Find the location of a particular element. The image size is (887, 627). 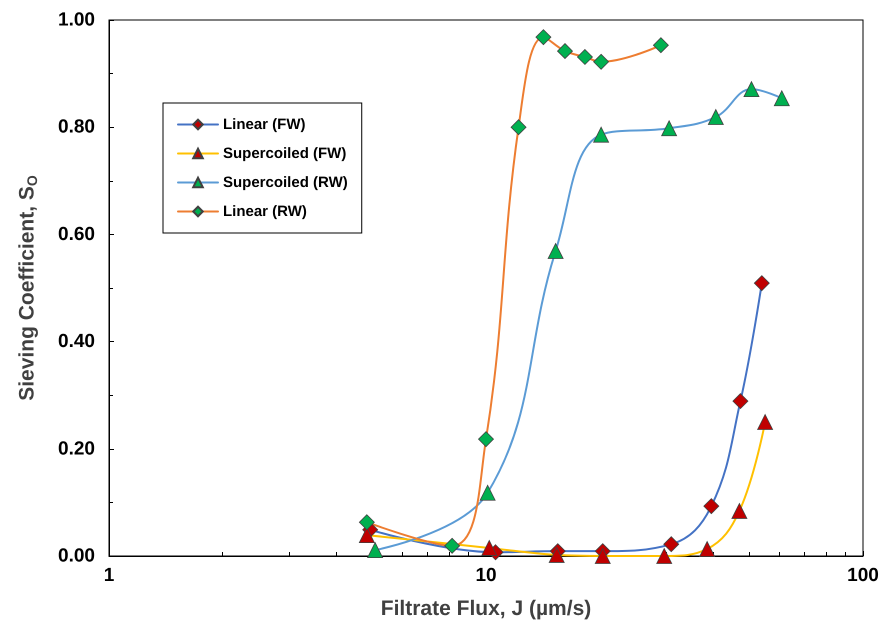

legend-label: Supercoiled (FW) is located at coordinates (284, 153).